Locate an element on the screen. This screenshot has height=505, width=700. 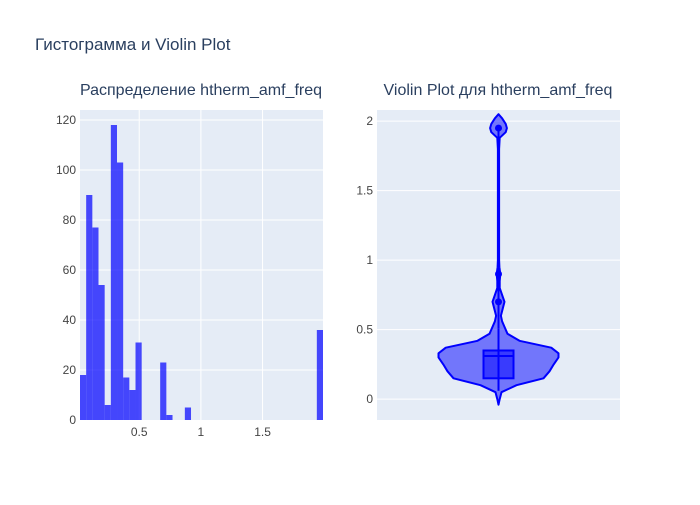
histogram-subtitle: Распределение htherm_amf_freq is located at coordinates (201, 90).